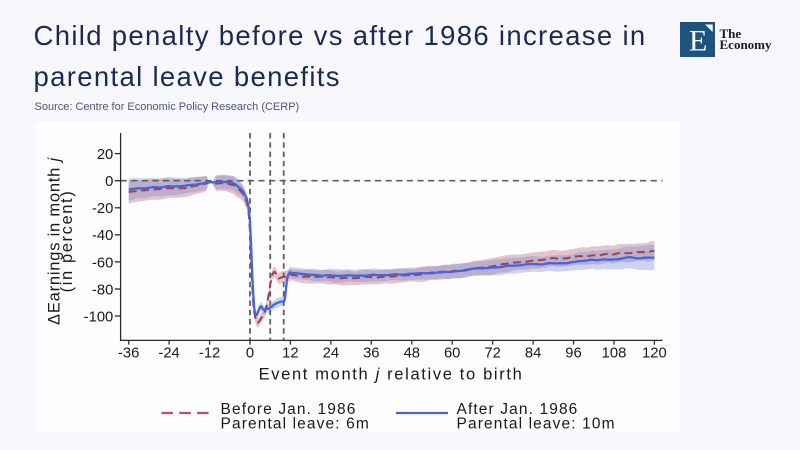 The height and width of the screenshot is (450, 800). What do you see at coordinates (573, 354) in the screenshot?
I see `svg-text: 96` at bounding box center [573, 354].